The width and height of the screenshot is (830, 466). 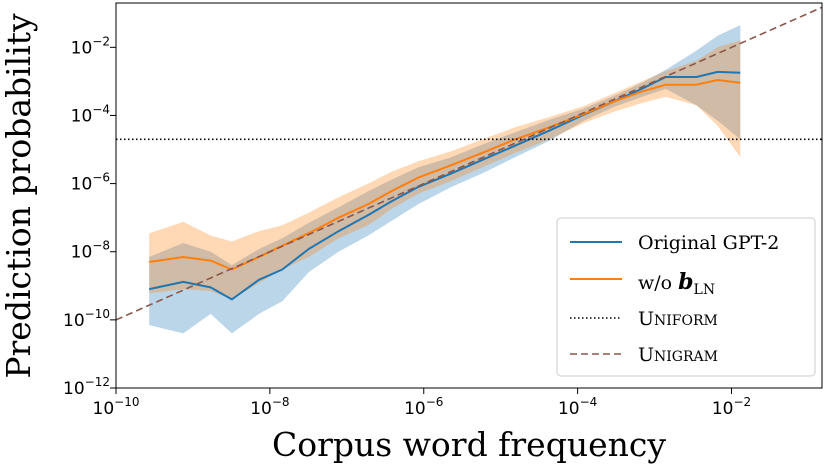 I want to click on x-tick-label: 10⁻⁴, so click(x=577, y=407).